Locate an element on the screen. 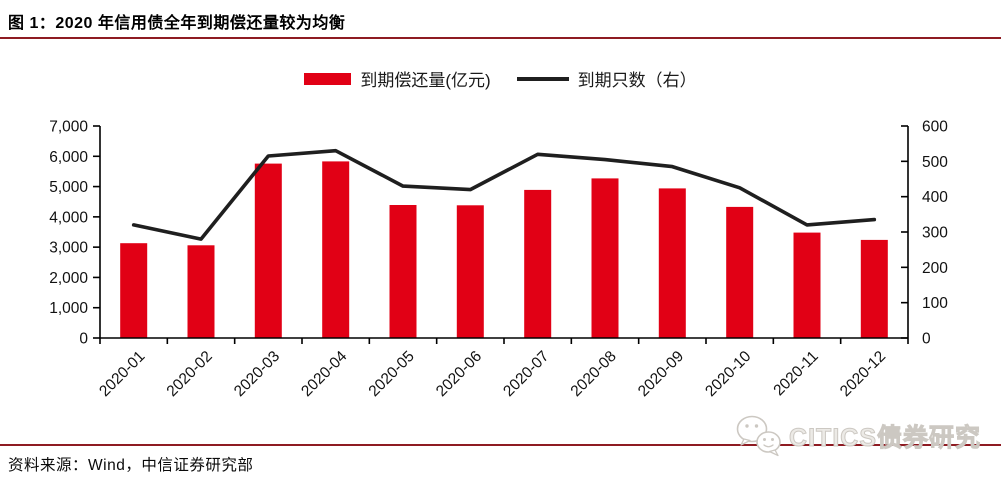 This screenshot has width=1001, height=486. legend-item-bar-series: 到期偿还量(亿元) is located at coordinates (397, 78).